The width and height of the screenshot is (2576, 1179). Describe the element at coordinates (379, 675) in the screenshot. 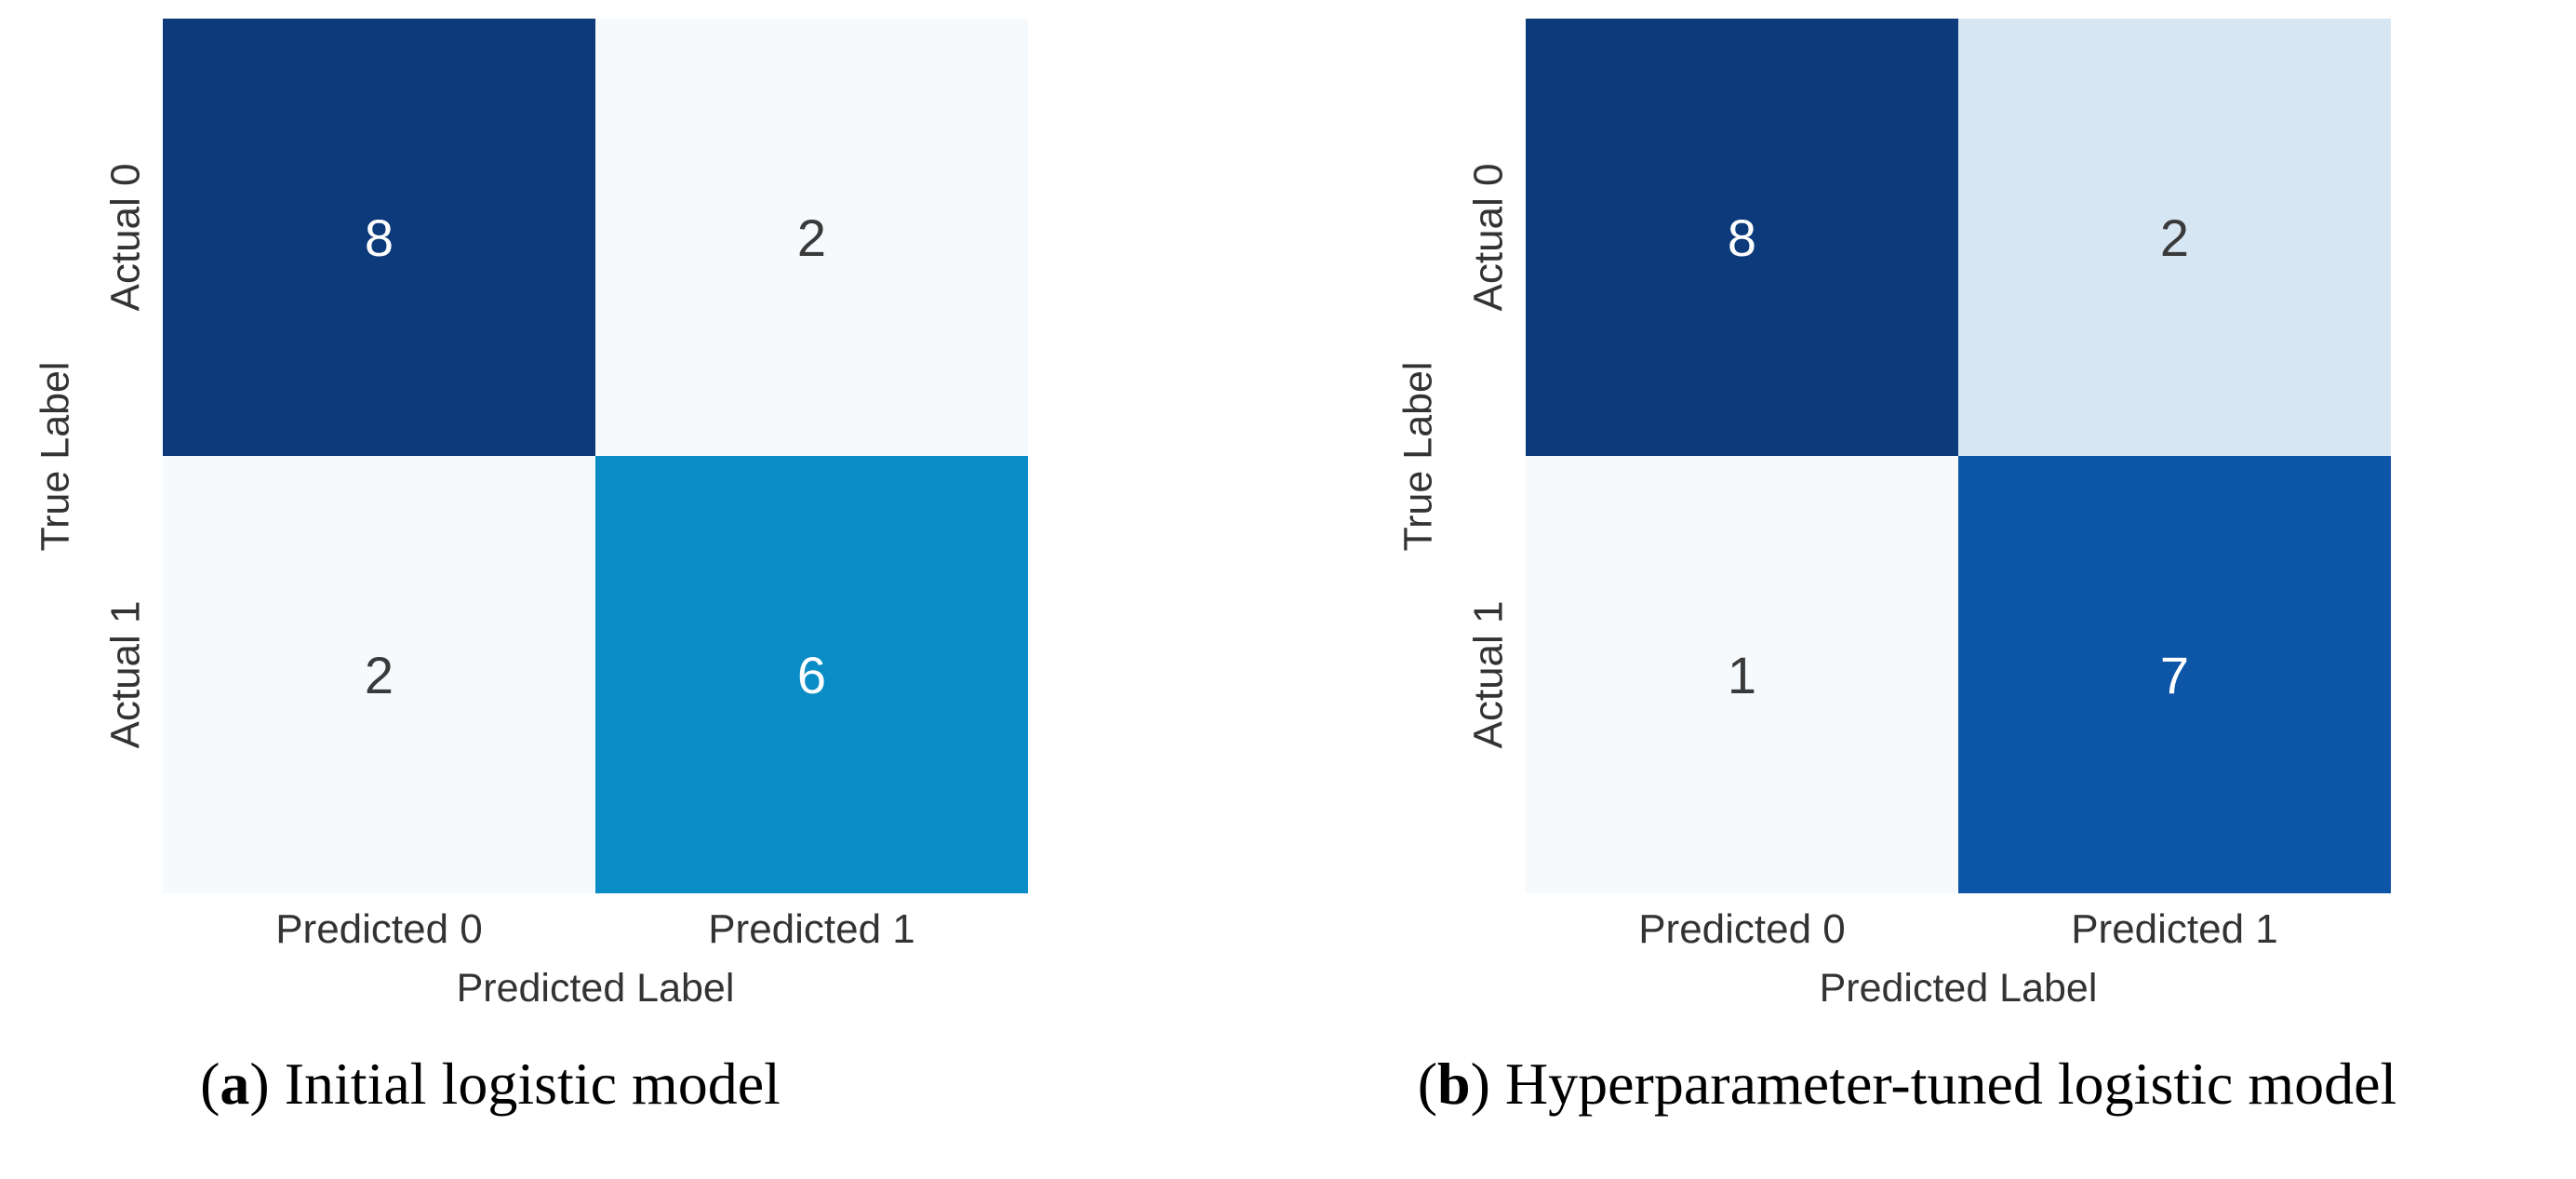

I see `matrix-cell-a-r1c0: 2` at that location.